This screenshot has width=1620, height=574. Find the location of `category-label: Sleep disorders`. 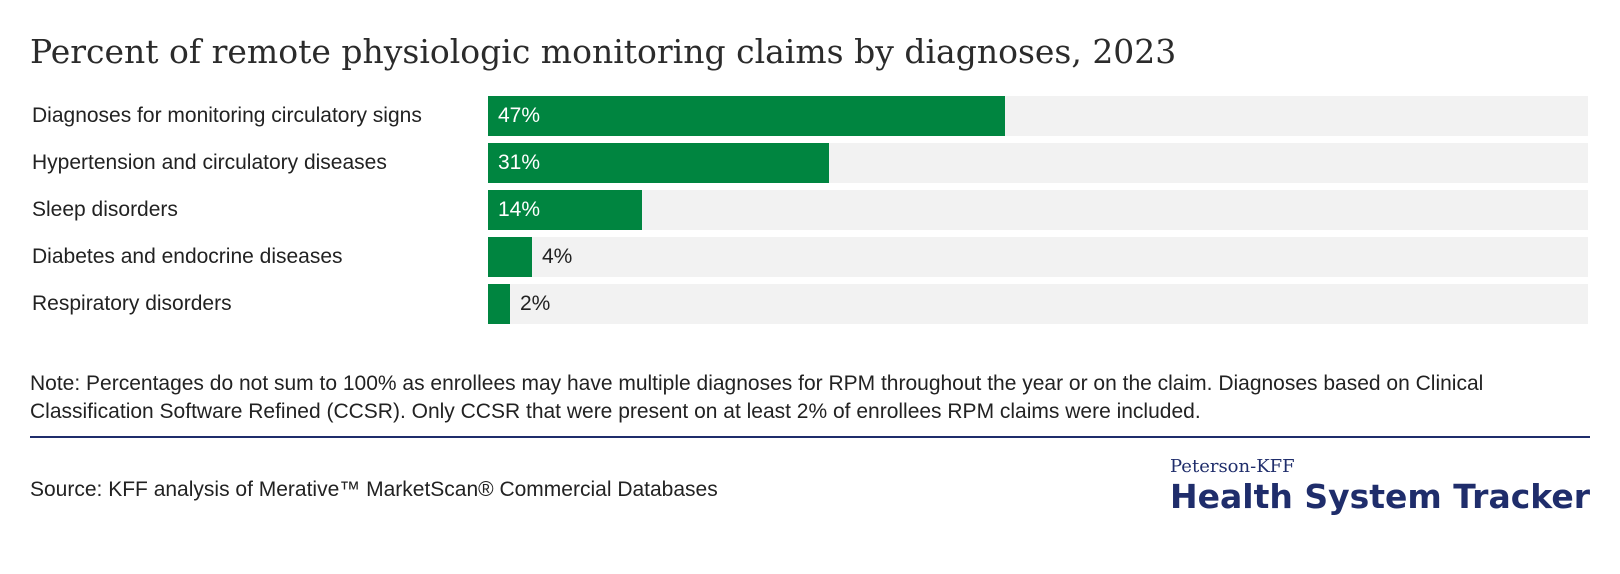

category-label: Sleep disorders is located at coordinates (105, 209).